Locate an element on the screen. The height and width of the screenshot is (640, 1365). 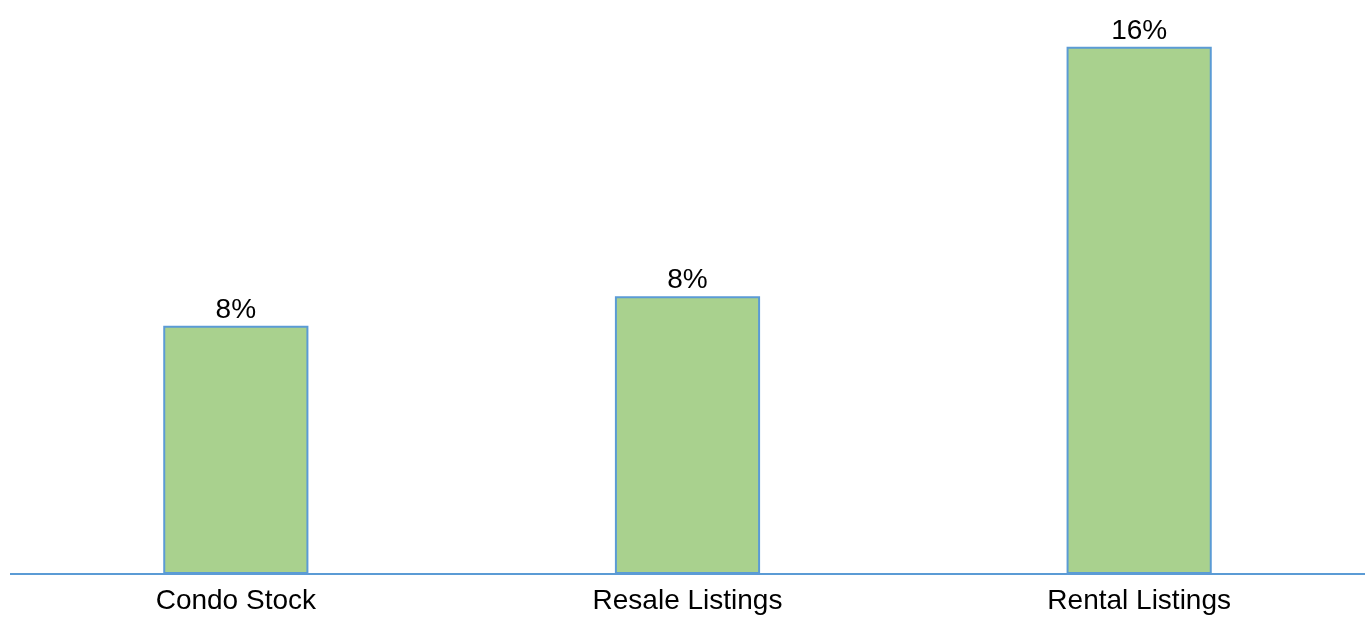
data-label: 16% is located at coordinates (1139, 29).